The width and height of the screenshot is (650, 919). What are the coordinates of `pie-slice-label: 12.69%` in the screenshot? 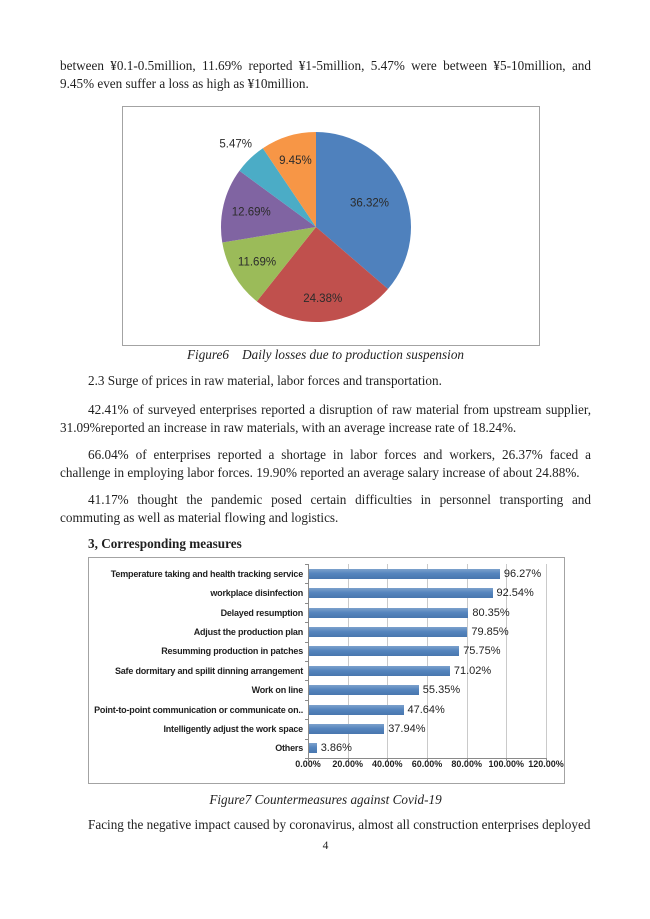 It's located at (251, 213).